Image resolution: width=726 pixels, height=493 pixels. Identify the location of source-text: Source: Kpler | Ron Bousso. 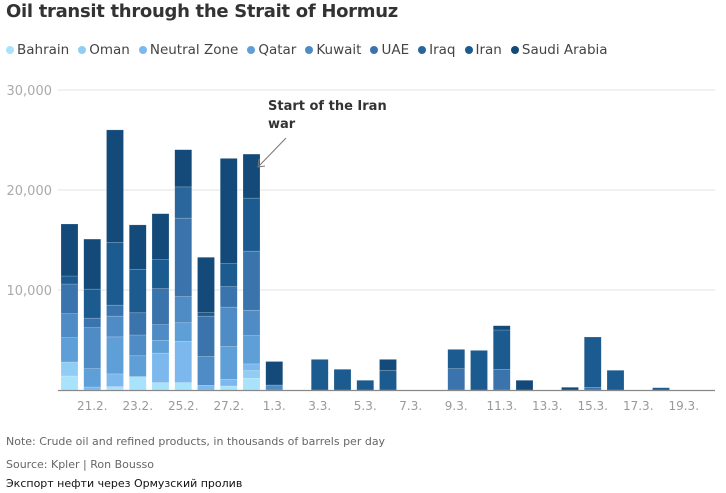
(80, 464).